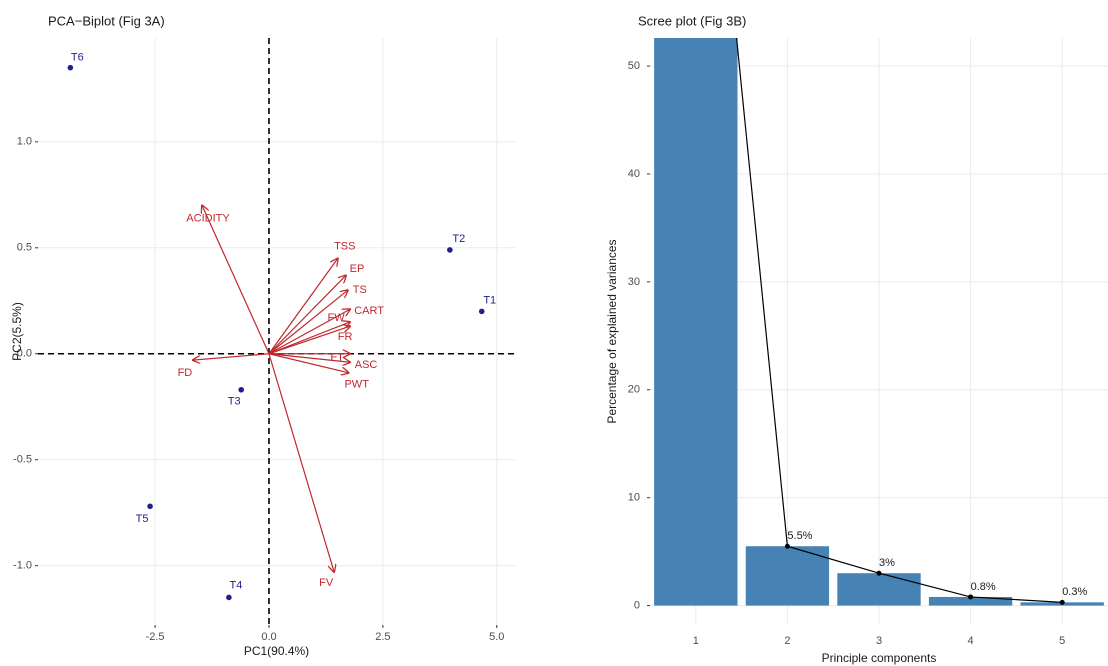 This screenshot has width=1108, height=666. What do you see at coordinates (337, 318) in the screenshot?
I see `loading-label: FW` at bounding box center [337, 318].